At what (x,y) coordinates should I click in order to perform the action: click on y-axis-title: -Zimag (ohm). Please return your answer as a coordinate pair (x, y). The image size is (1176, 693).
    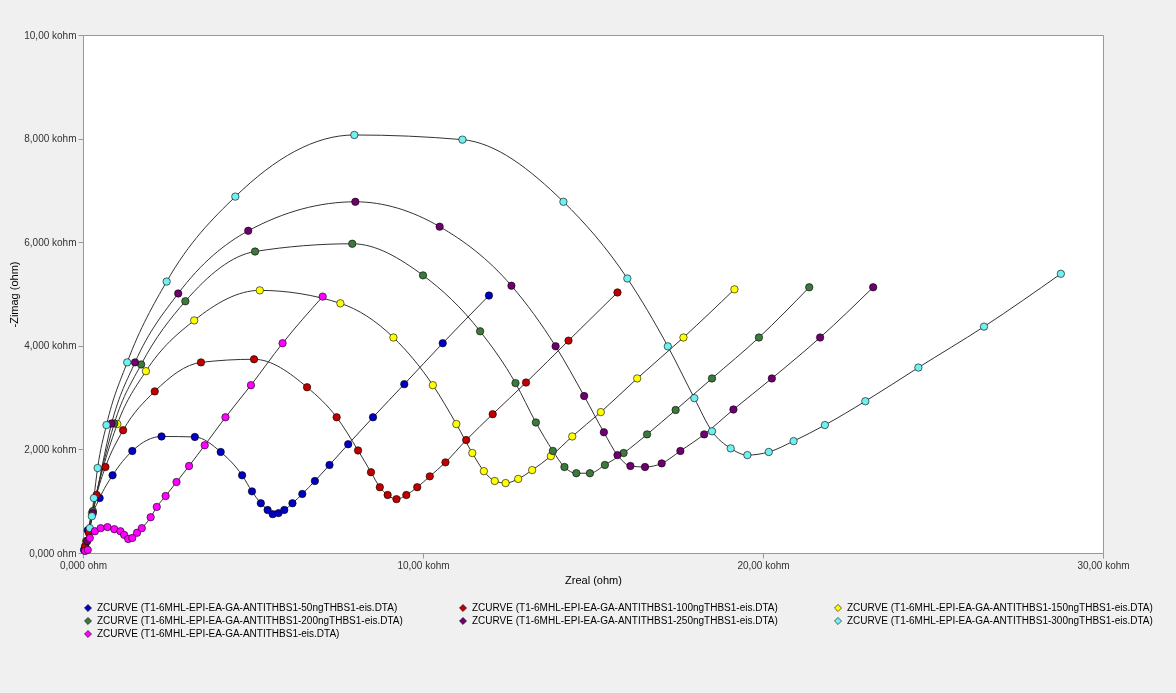
    Looking at the image, I should click on (14, 294).